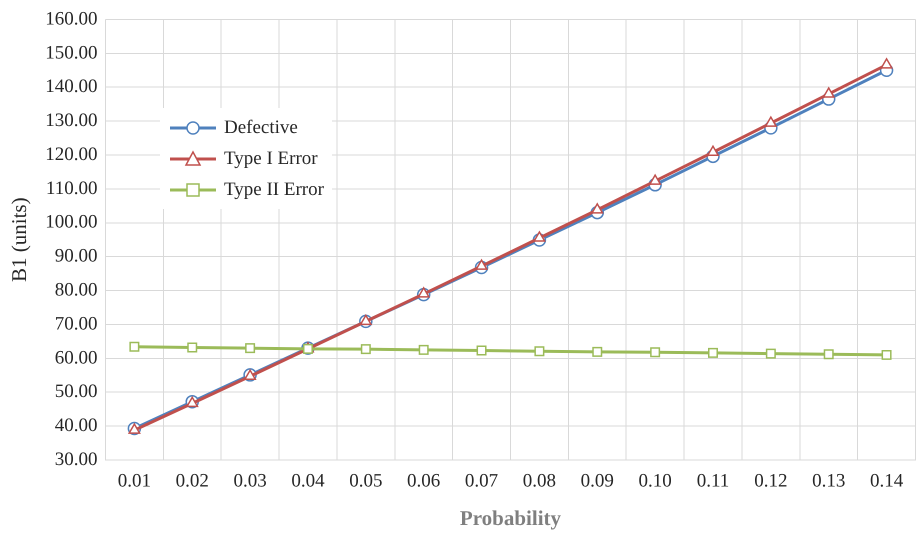  What do you see at coordinates (135, 481) in the screenshot?
I see `x-tick-label: 0.01` at bounding box center [135, 481].